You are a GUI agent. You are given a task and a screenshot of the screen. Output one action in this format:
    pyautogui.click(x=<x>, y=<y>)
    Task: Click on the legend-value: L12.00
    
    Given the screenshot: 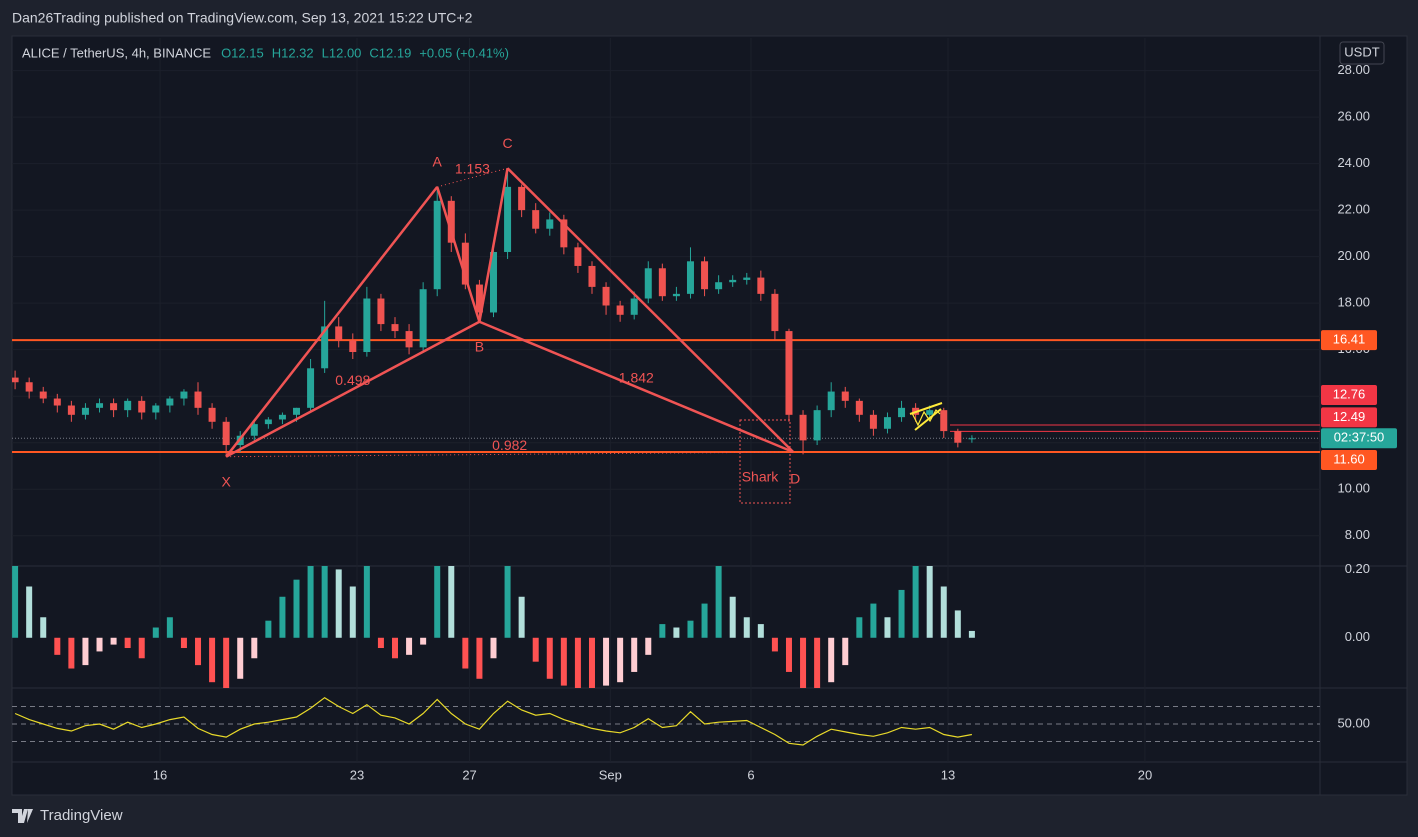 What is the action you would take?
    pyautogui.click(x=342, y=52)
    